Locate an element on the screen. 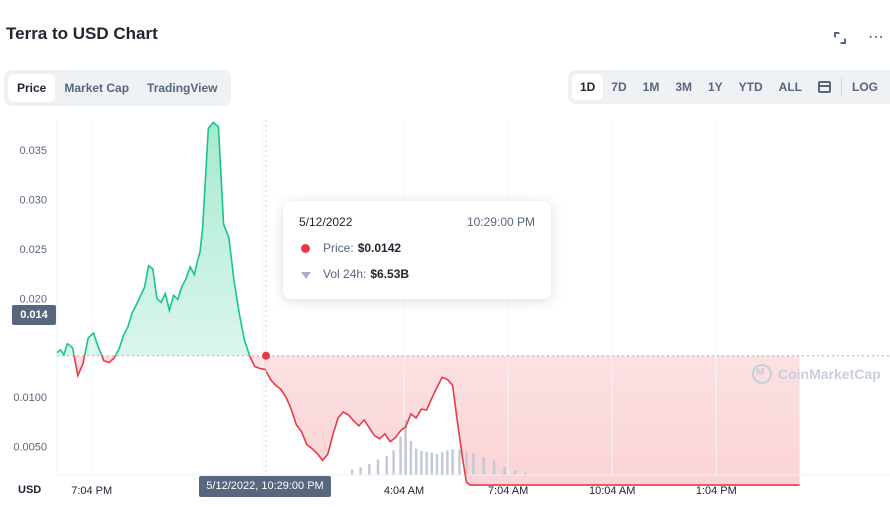  range-3m-button: 3M is located at coordinates (683, 87).